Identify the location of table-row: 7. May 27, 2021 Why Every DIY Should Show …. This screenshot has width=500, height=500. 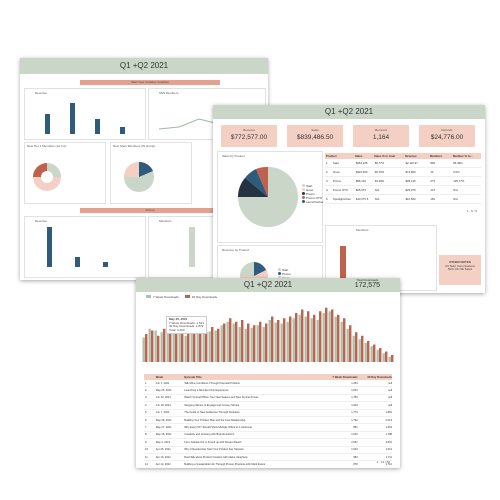
(268, 428).